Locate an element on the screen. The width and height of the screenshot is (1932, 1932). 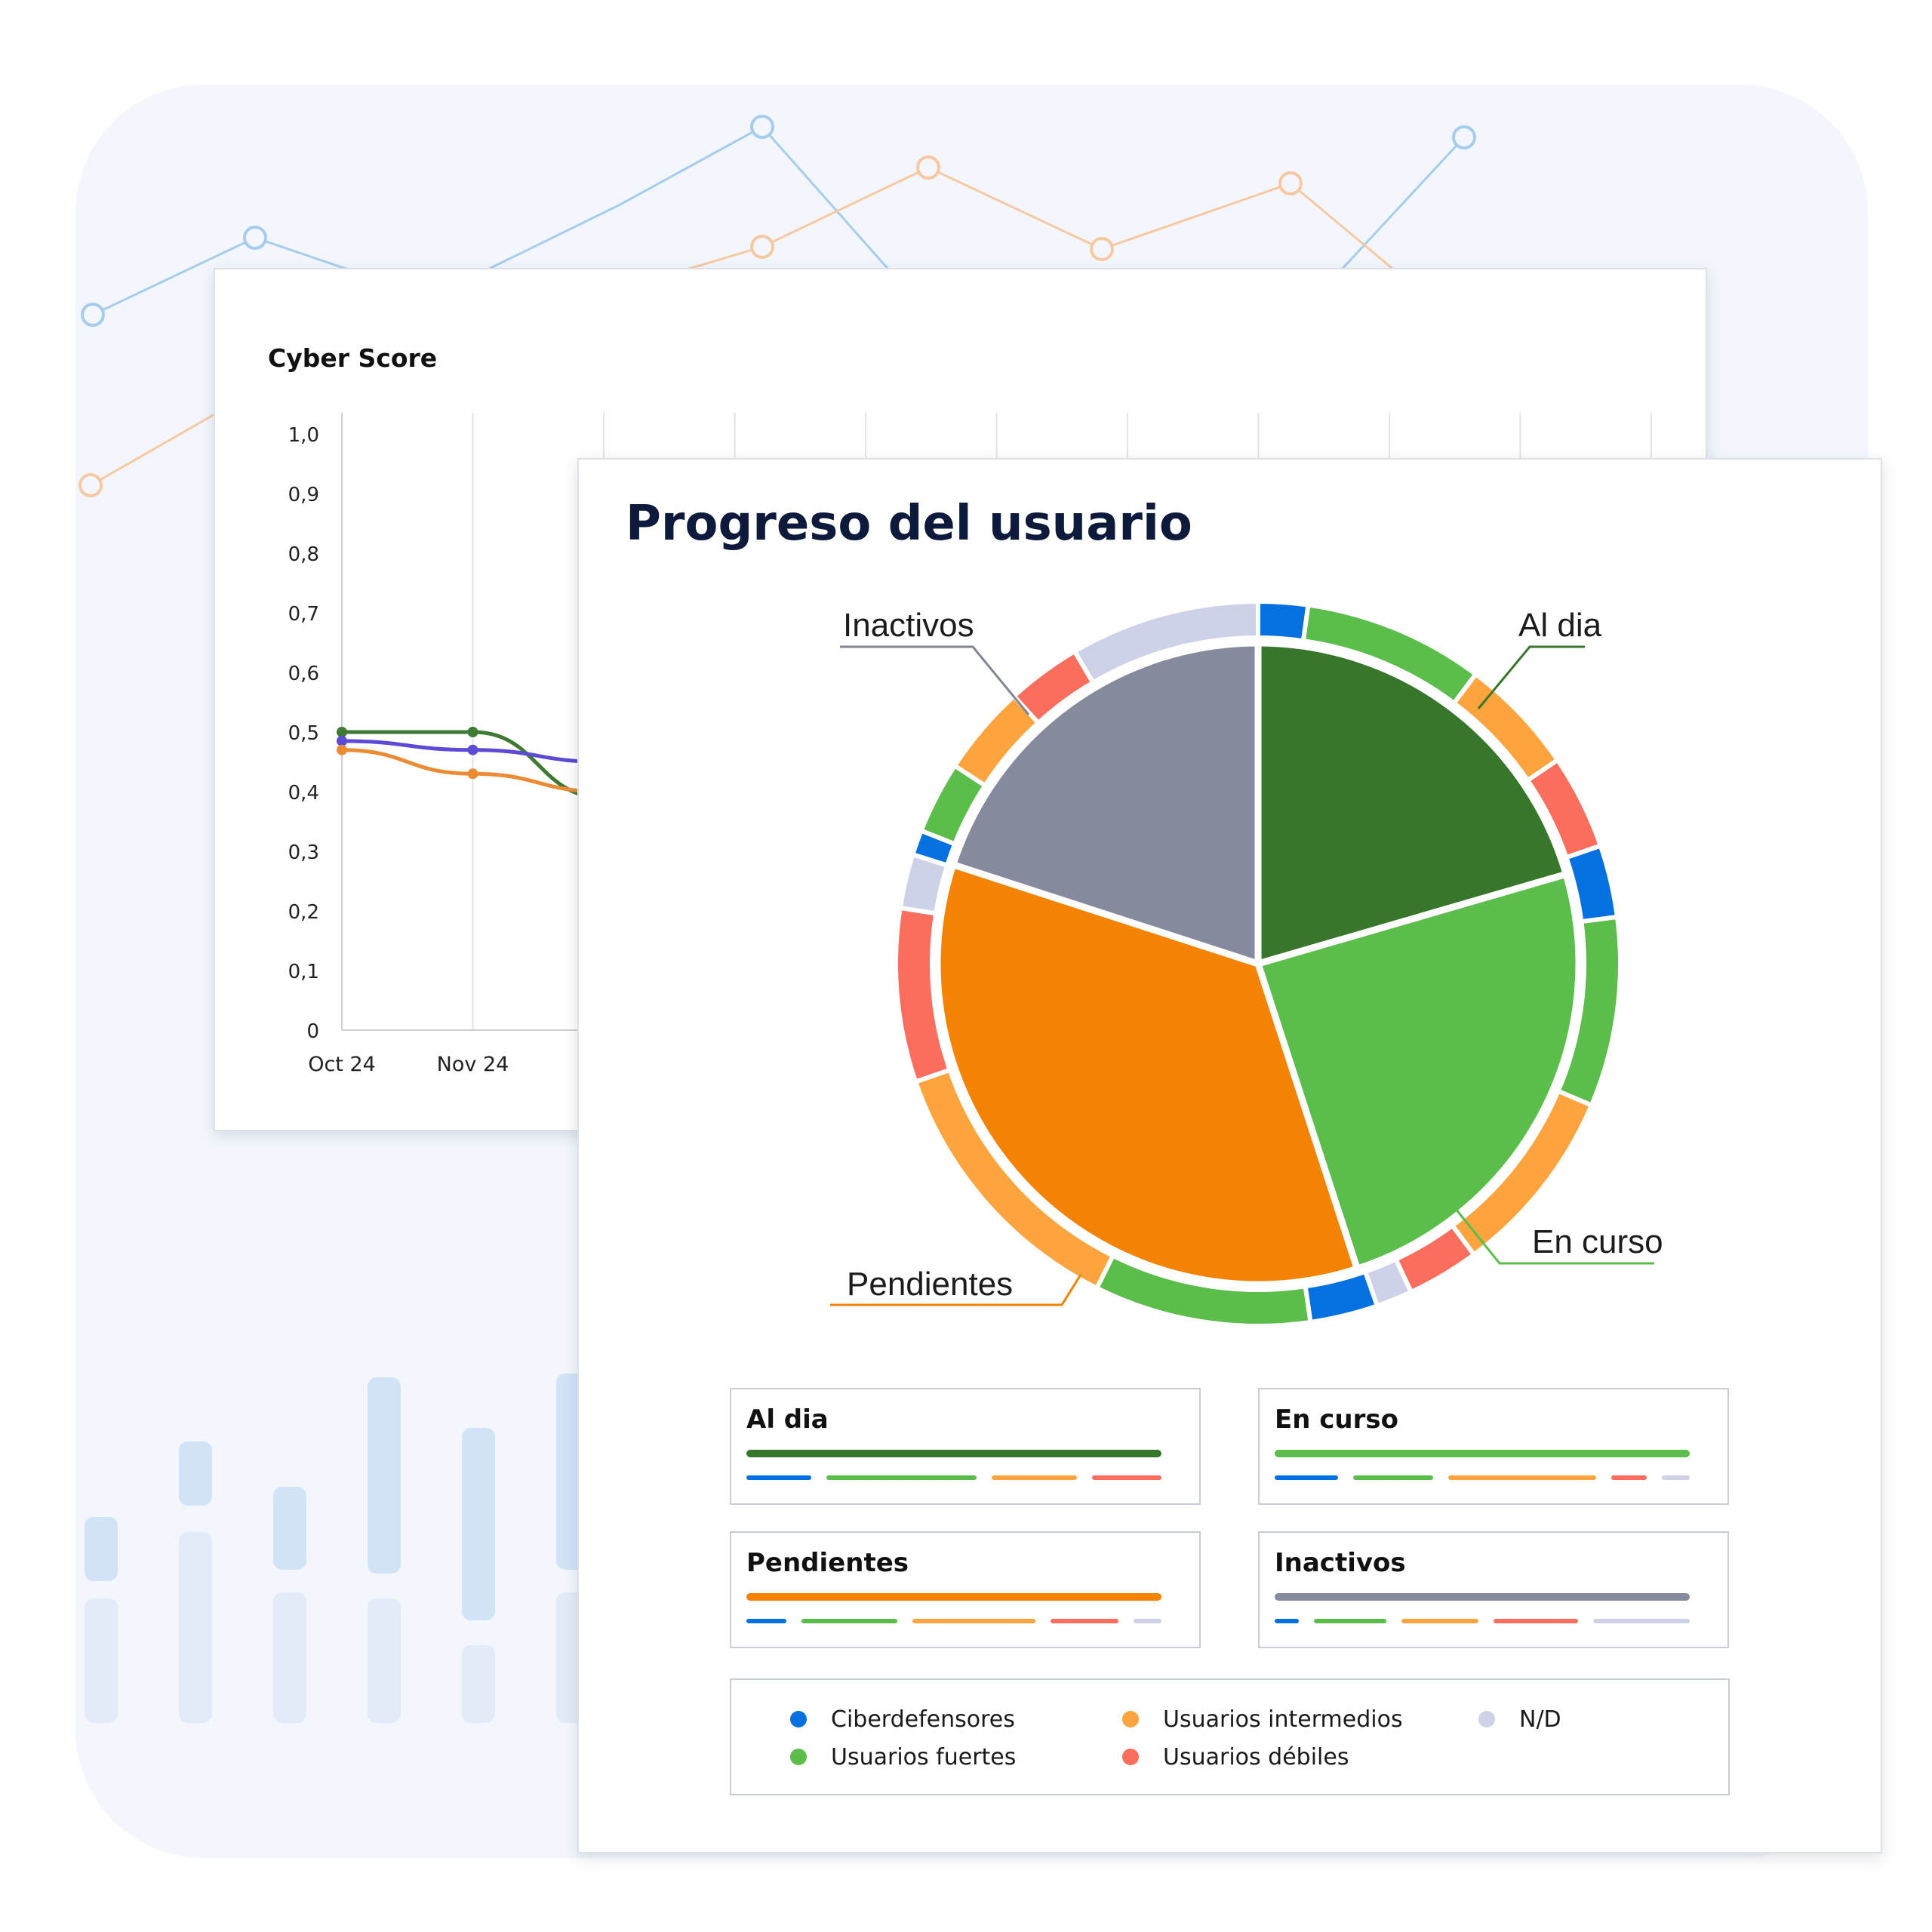
leader-line-en-curso is located at coordinates (1552, 1234).